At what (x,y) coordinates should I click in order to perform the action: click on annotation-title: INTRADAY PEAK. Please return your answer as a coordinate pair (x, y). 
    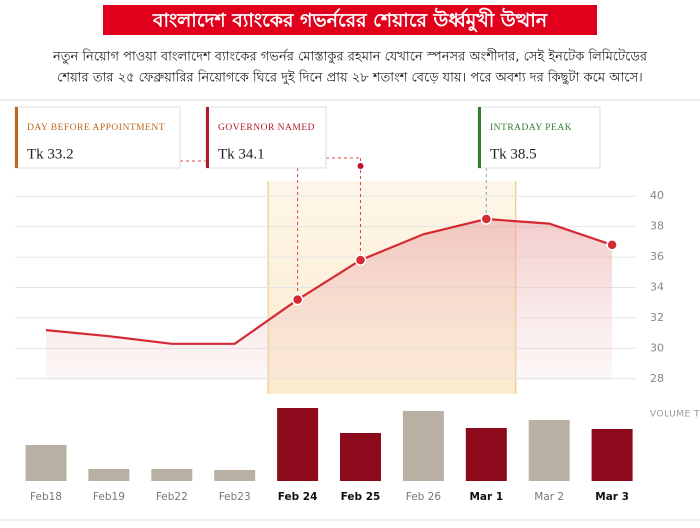
    Looking at the image, I should click on (531, 128).